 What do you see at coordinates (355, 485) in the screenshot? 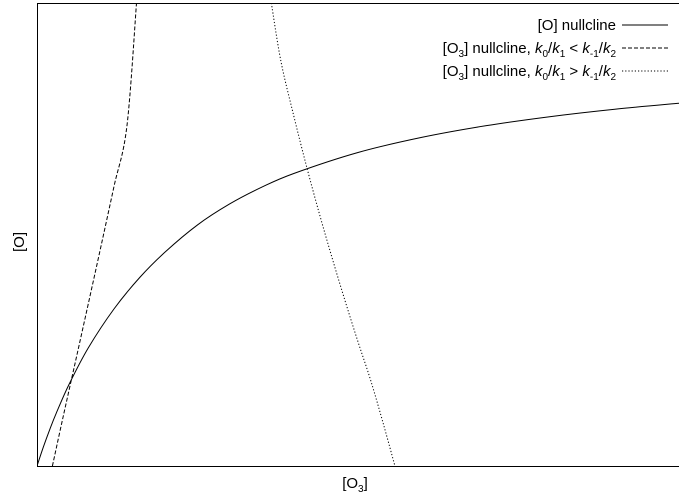
I see `x-axis-title: [O3]` at bounding box center [355, 485].